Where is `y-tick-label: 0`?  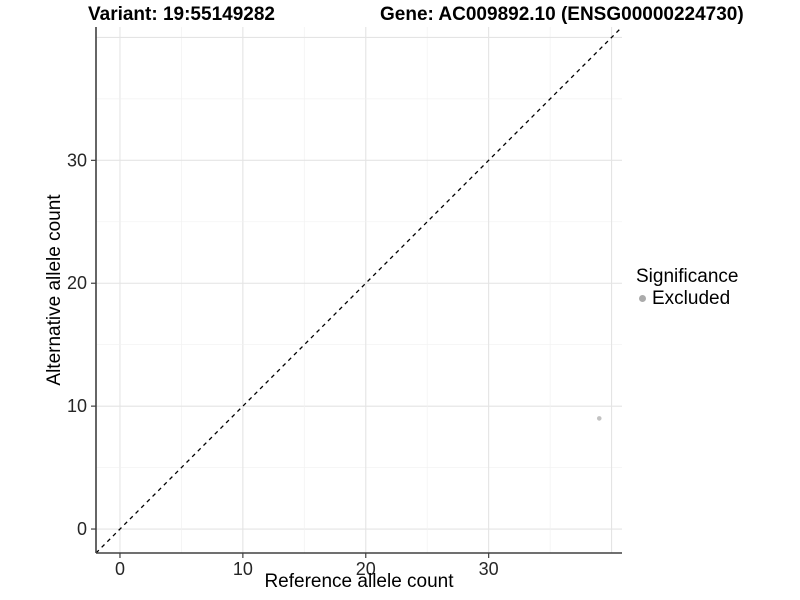 y-tick-label: 0 is located at coordinates (82, 529).